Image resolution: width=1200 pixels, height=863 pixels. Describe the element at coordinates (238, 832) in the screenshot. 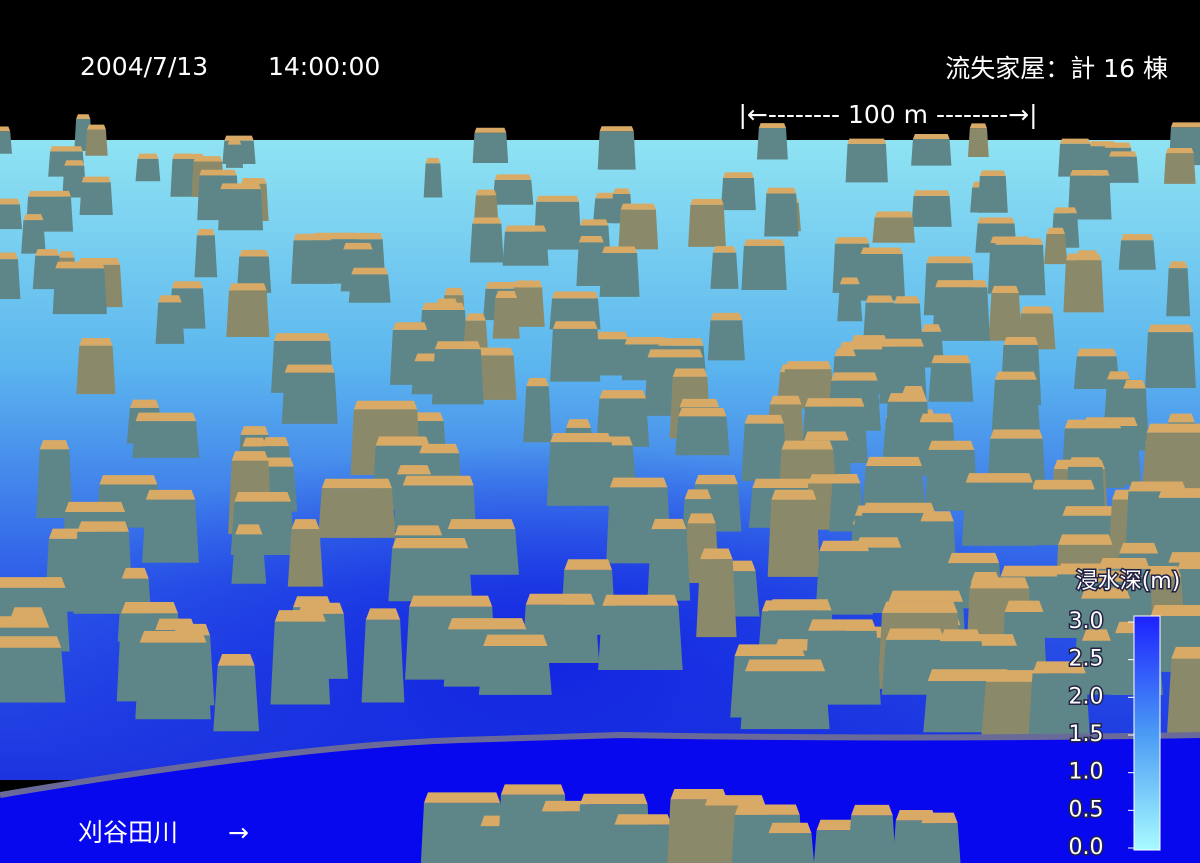

I see `river-arrow: →` at that location.